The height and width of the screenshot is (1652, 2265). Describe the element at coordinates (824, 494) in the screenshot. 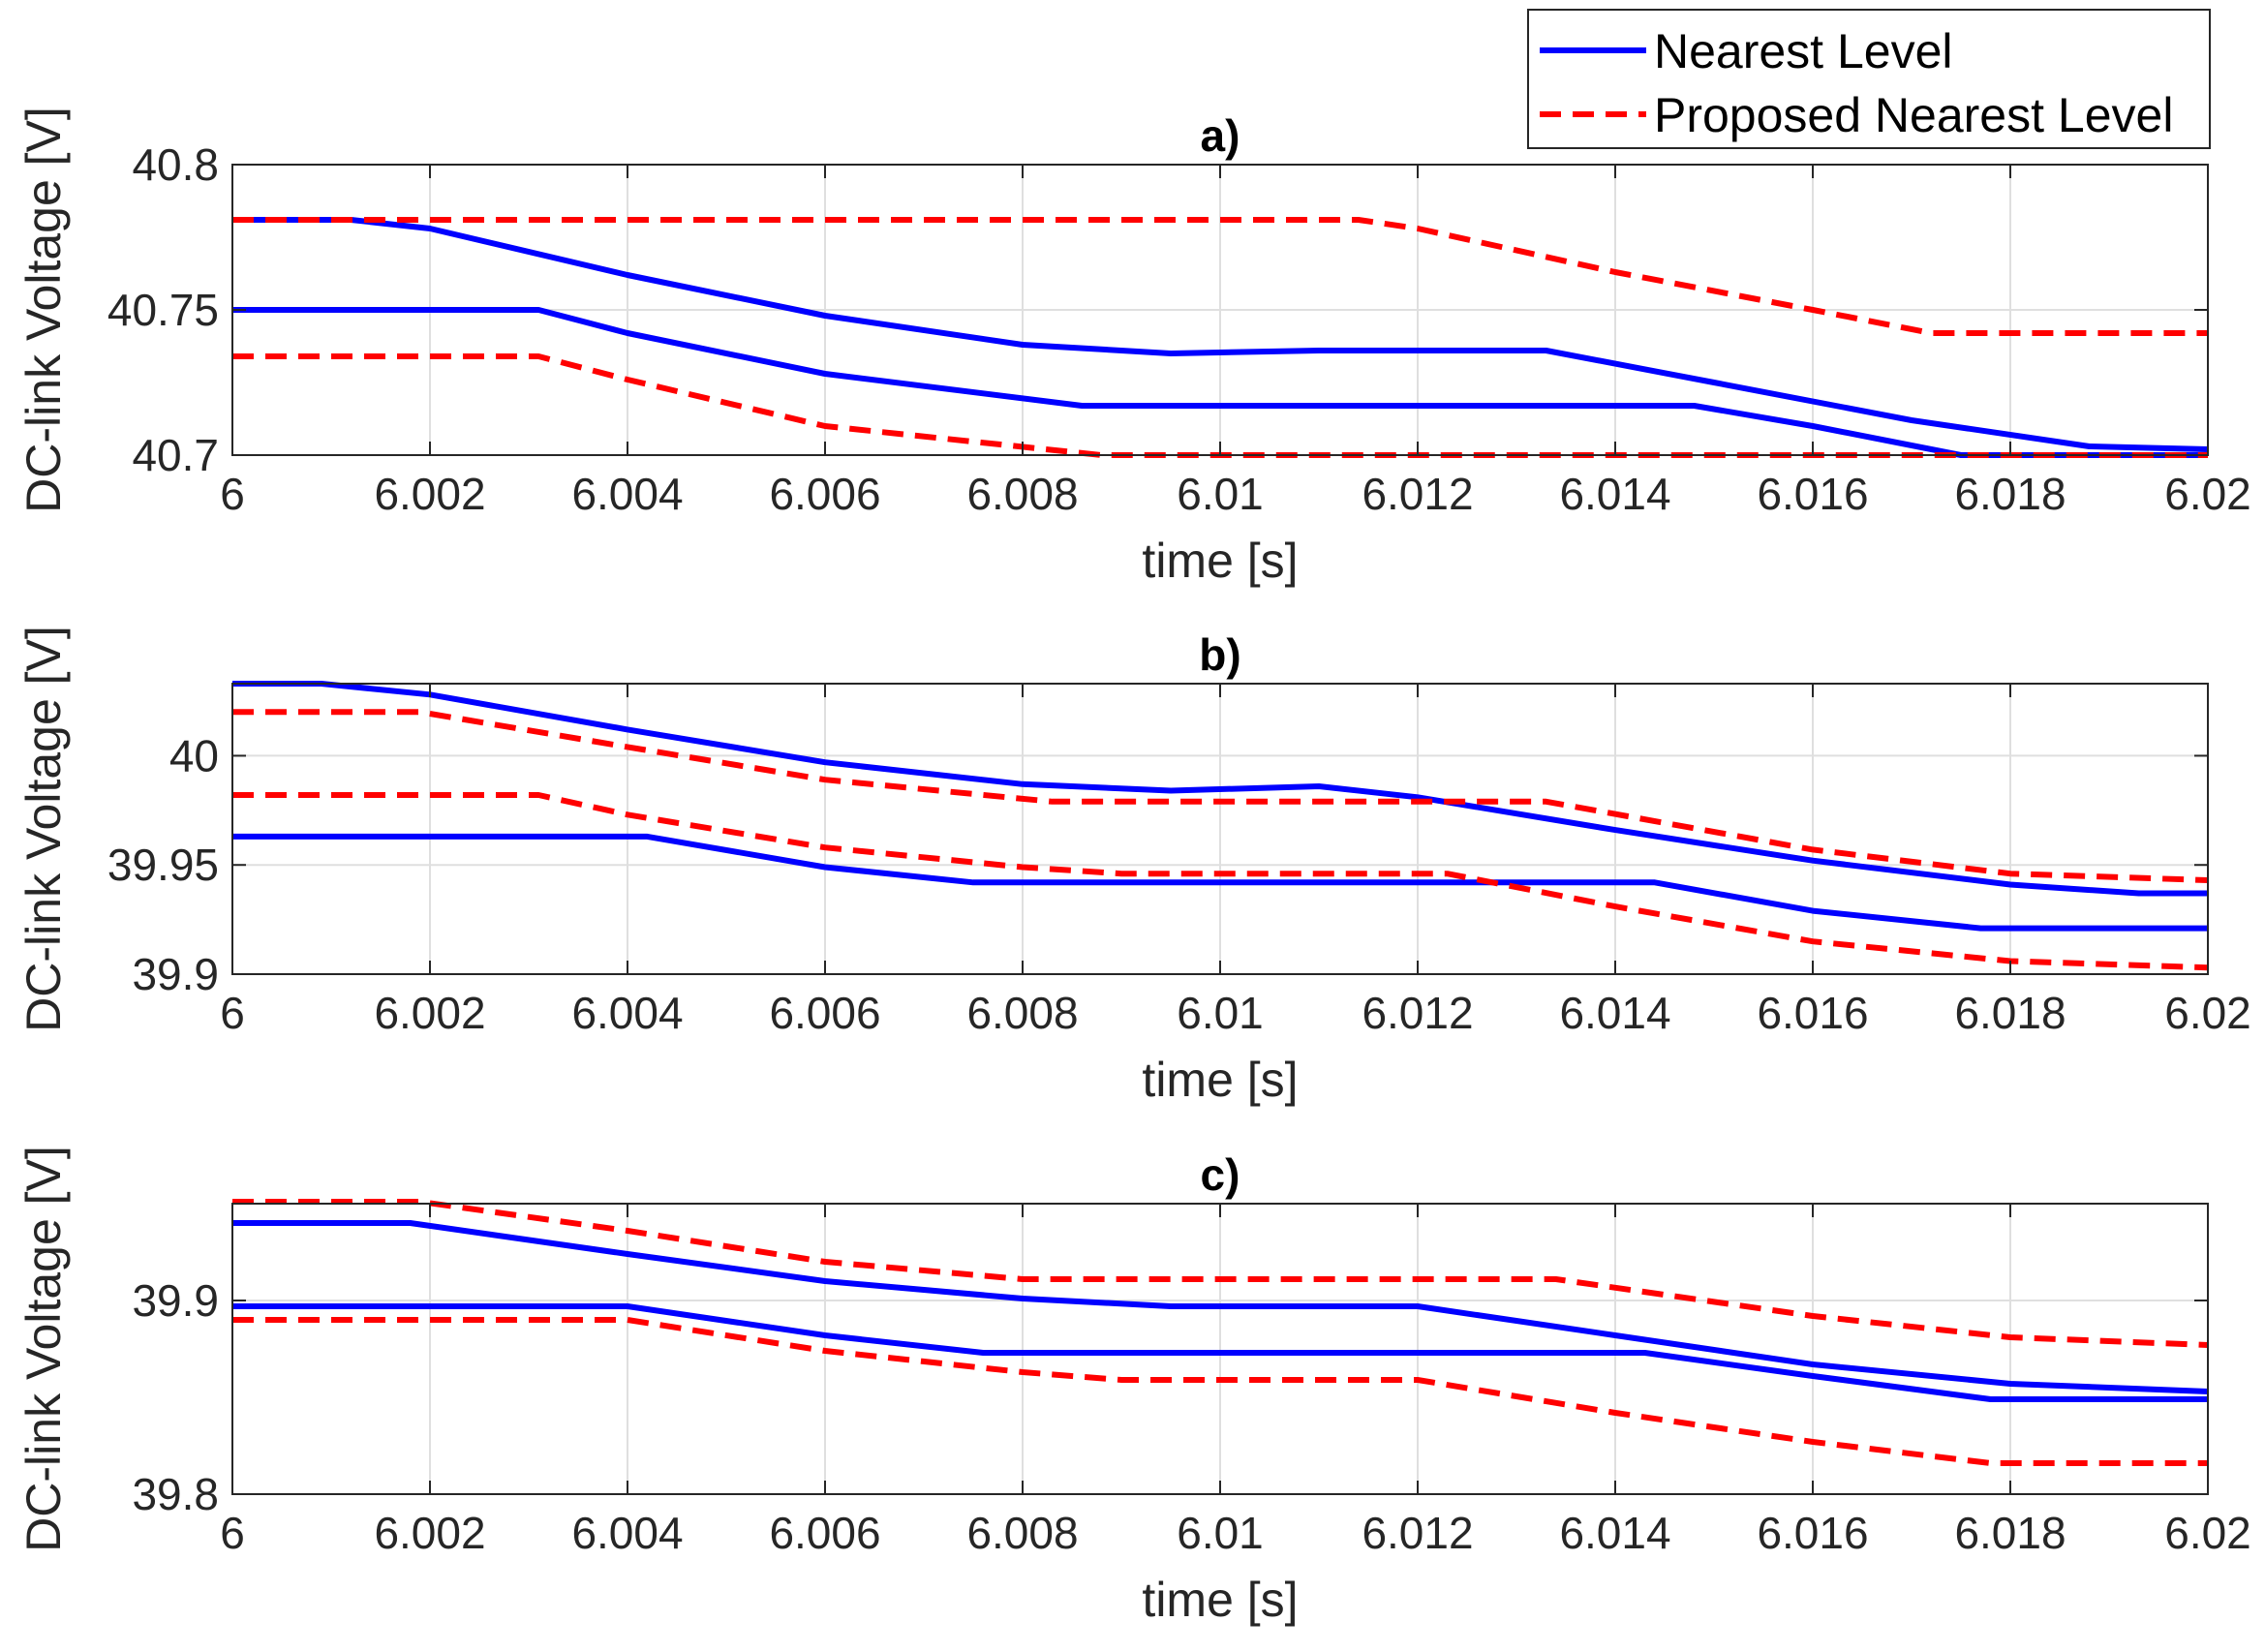

I see `x-tick-label-a-3: 6.006` at that location.